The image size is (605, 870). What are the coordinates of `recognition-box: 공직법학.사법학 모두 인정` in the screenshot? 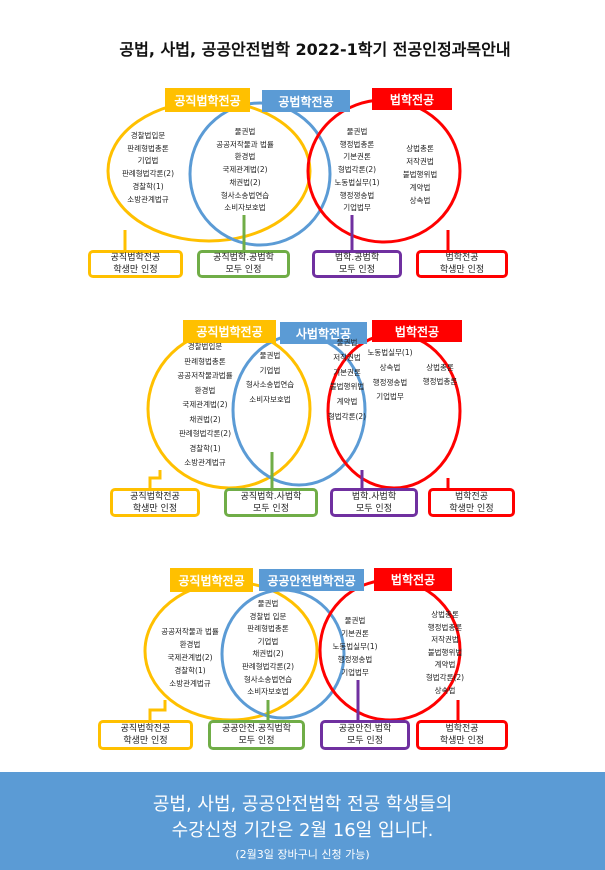 It's located at (271, 502).